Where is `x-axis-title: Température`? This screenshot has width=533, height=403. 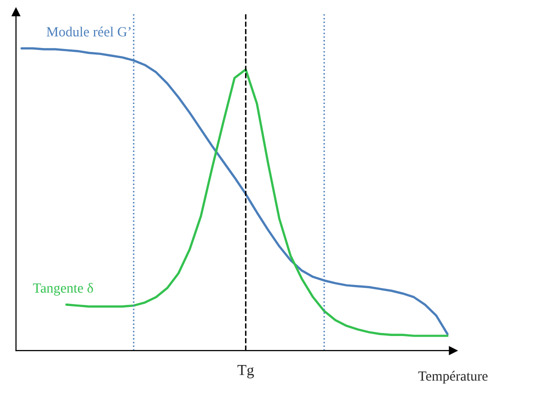 x-axis-title: Température is located at coordinates (453, 377).